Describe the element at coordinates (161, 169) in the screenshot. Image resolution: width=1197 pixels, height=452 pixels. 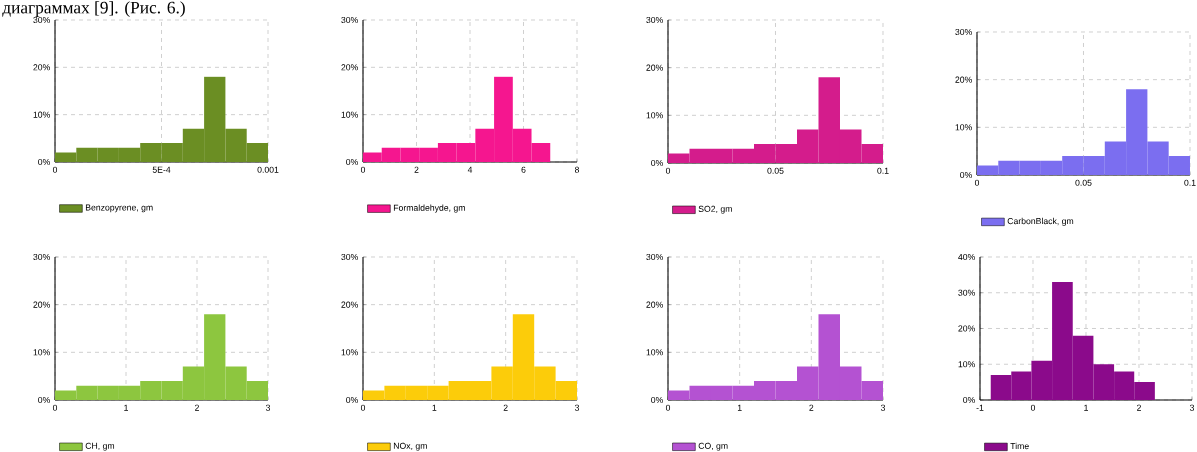
I see `x-tick-label: 5E-4` at that location.